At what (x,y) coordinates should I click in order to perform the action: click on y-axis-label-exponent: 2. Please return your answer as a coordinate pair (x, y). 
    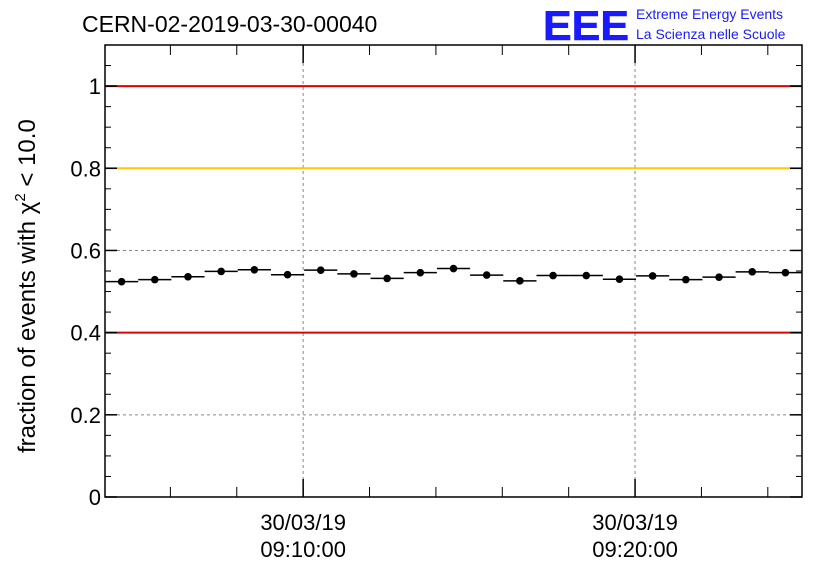
    Looking at the image, I should click on (20, 197).